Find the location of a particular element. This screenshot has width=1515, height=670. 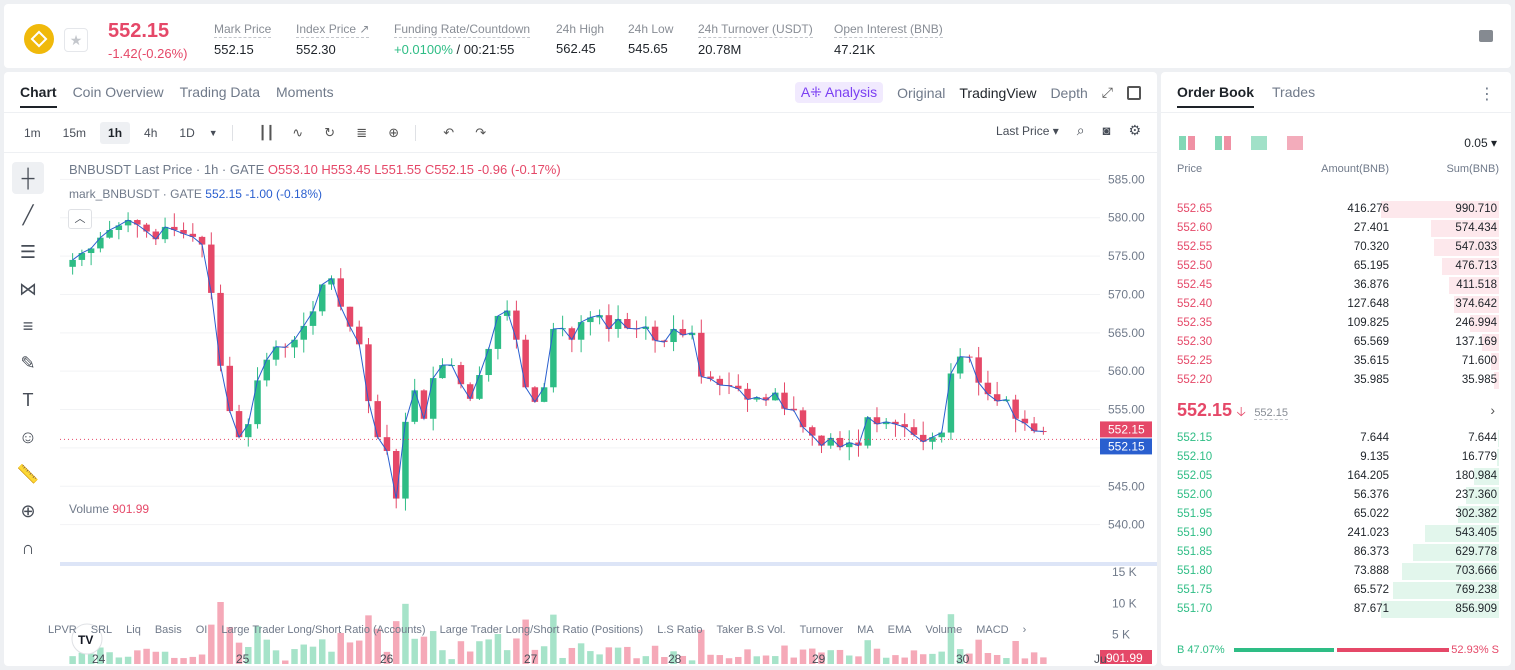

interval-1m: 1m is located at coordinates (32, 133).